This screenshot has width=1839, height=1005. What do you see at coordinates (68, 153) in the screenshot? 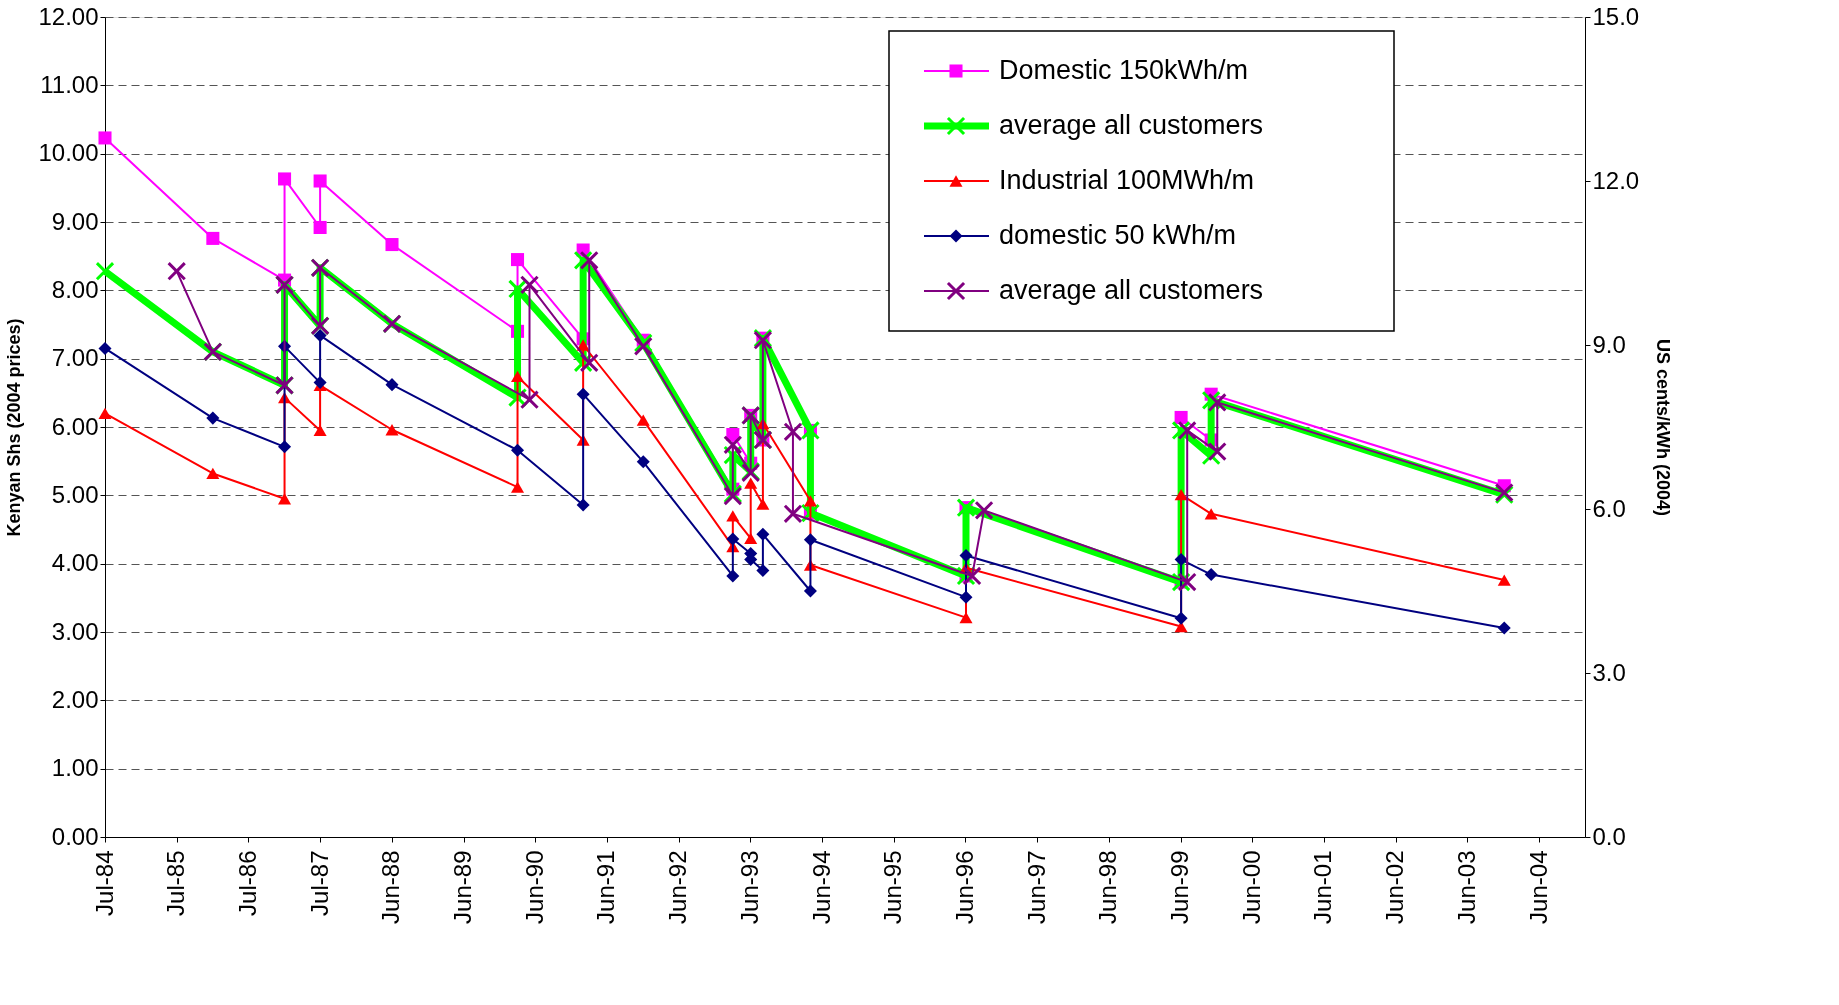
I see `y-tick-label: 10.00` at bounding box center [68, 153].